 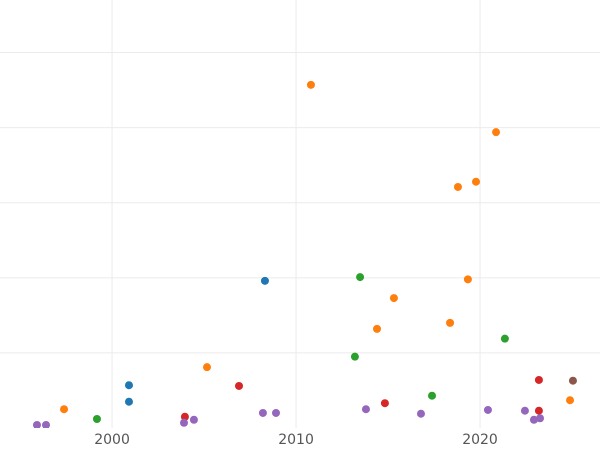 What do you see at coordinates (112, 440) in the screenshot?
I see `x-tick-label: 2000` at bounding box center [112, 440].